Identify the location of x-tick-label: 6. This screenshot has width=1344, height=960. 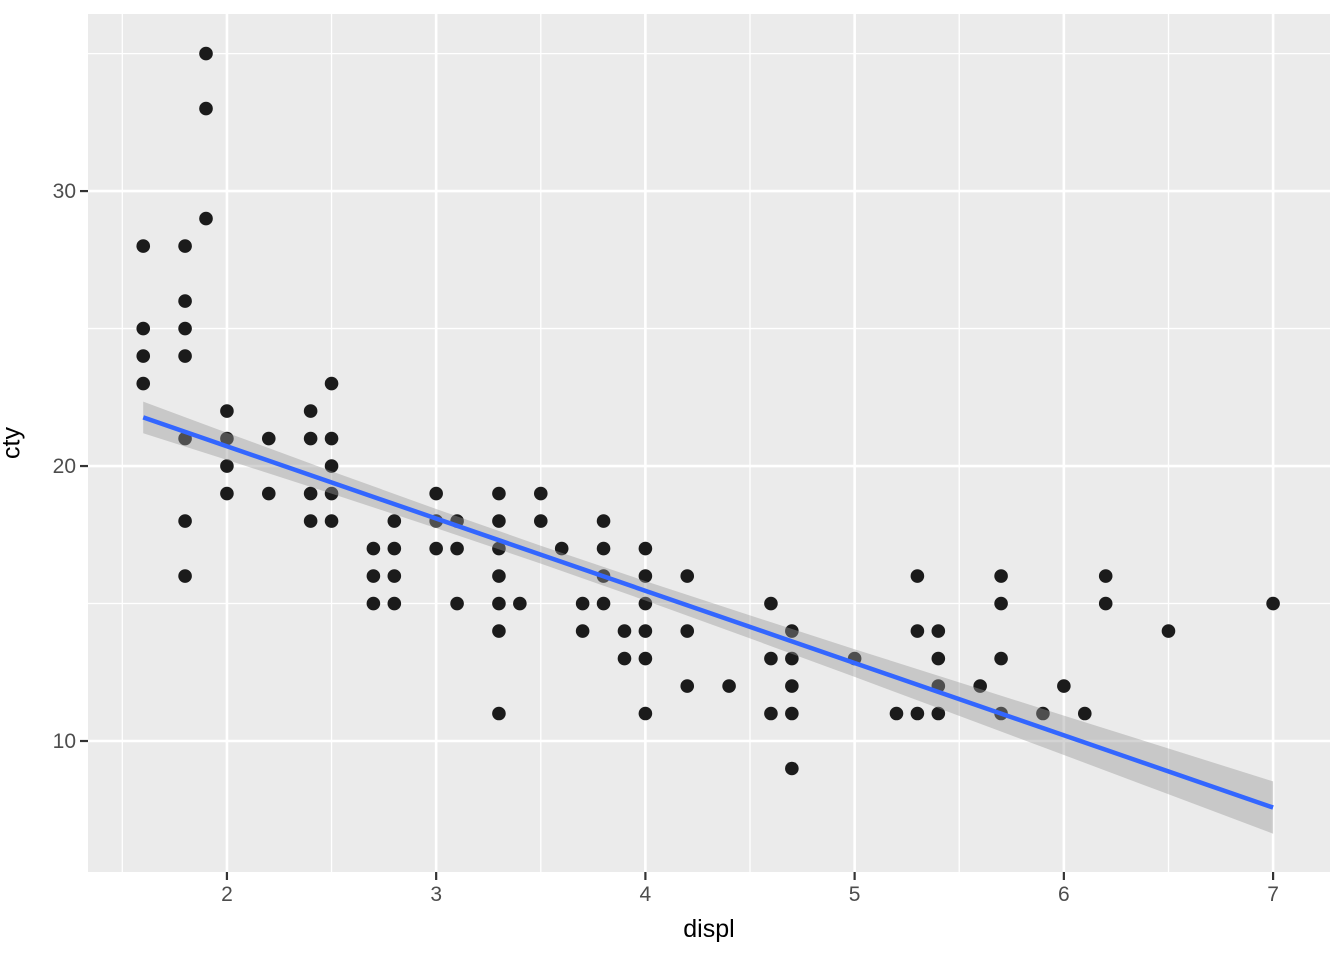
(1064, 894).